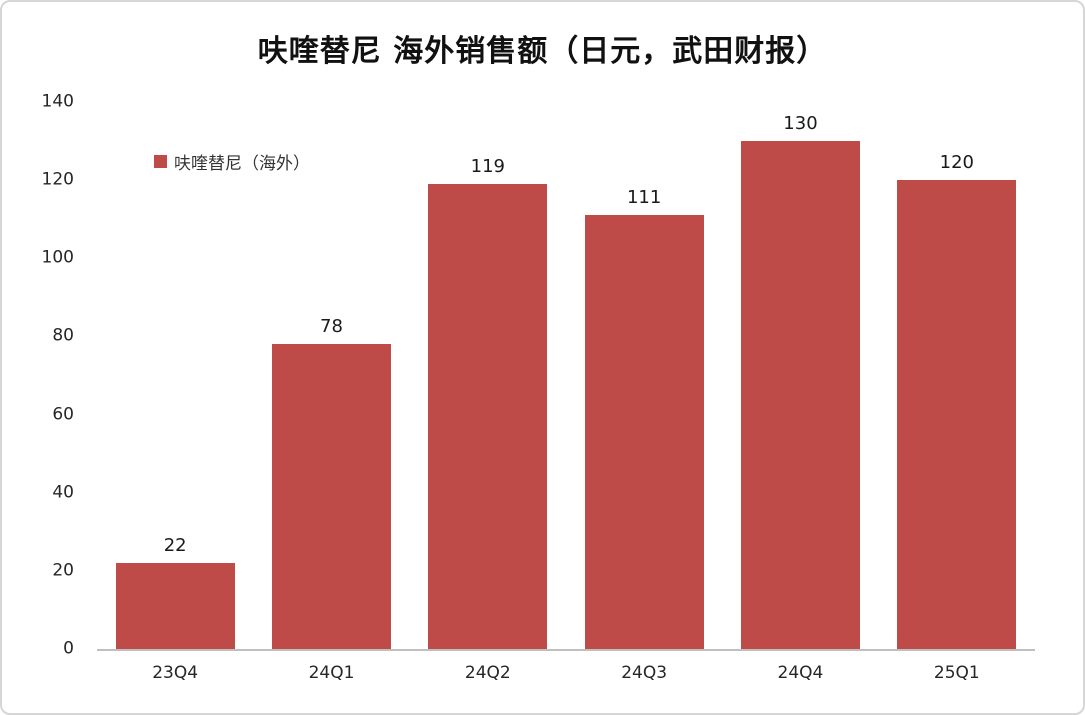  Describe the element at coordinates (644, 198) in the screenshot. I see `bar-value-label: 111` at that location.